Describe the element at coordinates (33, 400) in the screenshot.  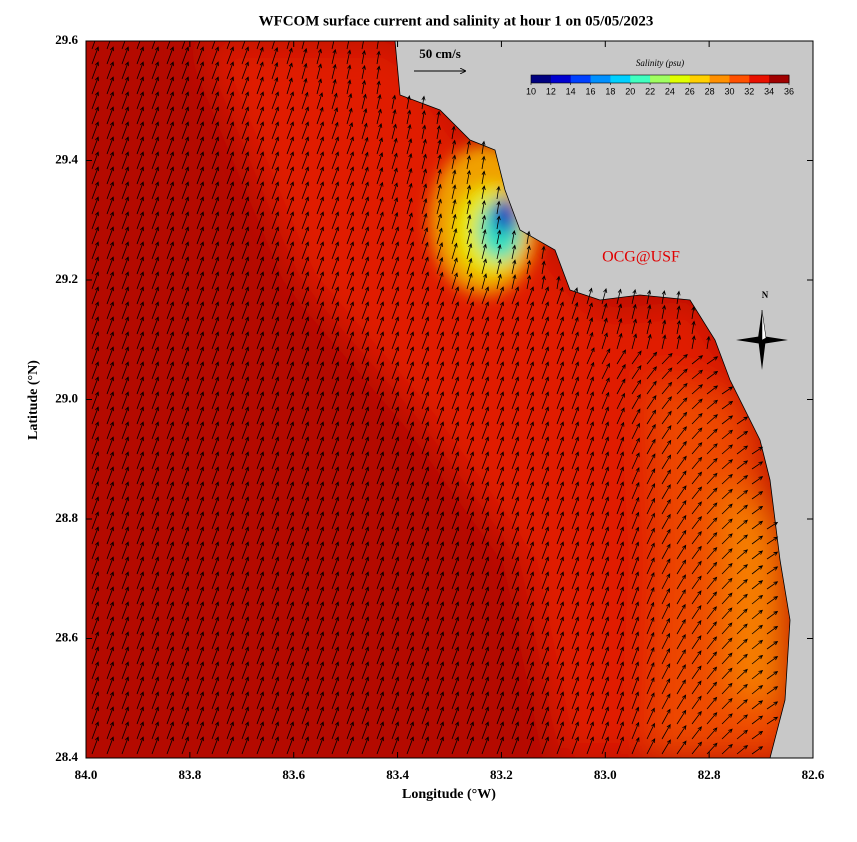
I see `y-axis-label: Latitude (°N)` at that location.